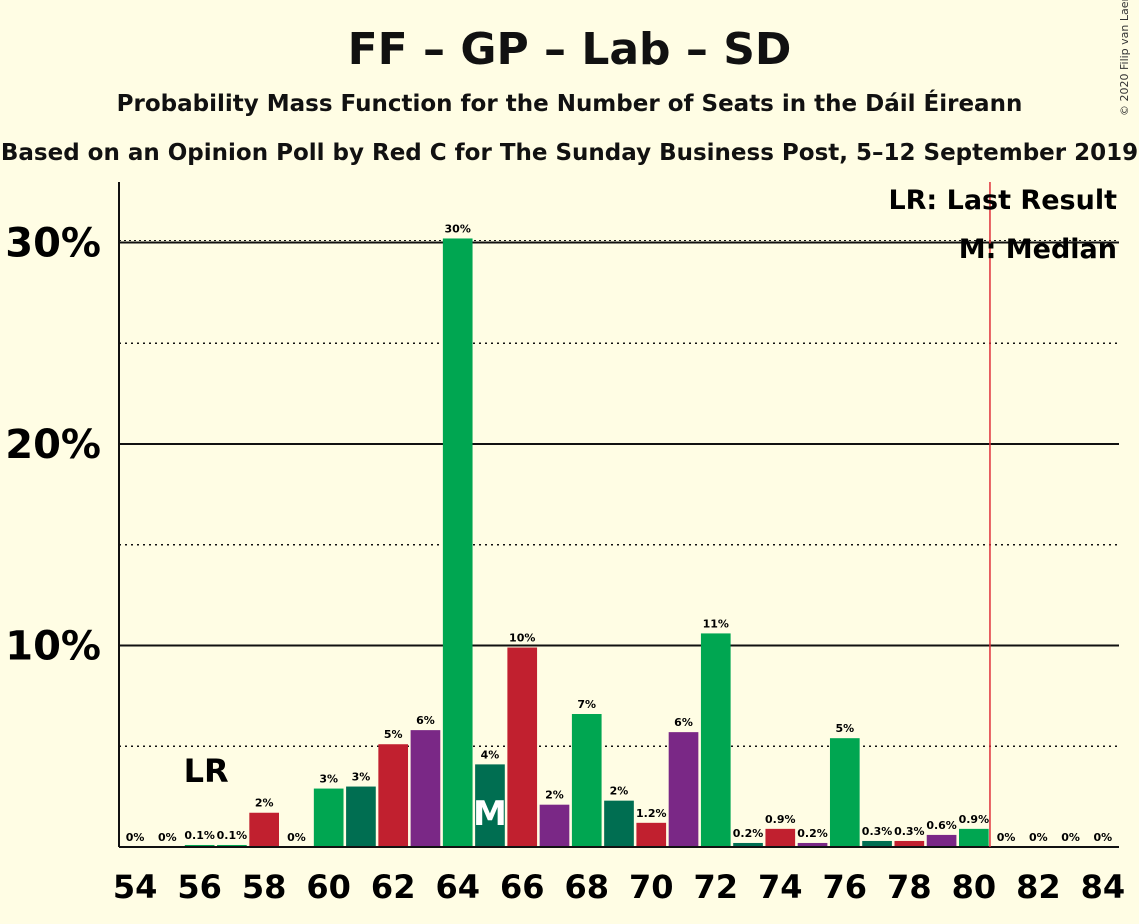  What do you see at coordinates (845, 887) in the screenshot?
I see `x-tick-label: 76` at bounding box center [845, 887].